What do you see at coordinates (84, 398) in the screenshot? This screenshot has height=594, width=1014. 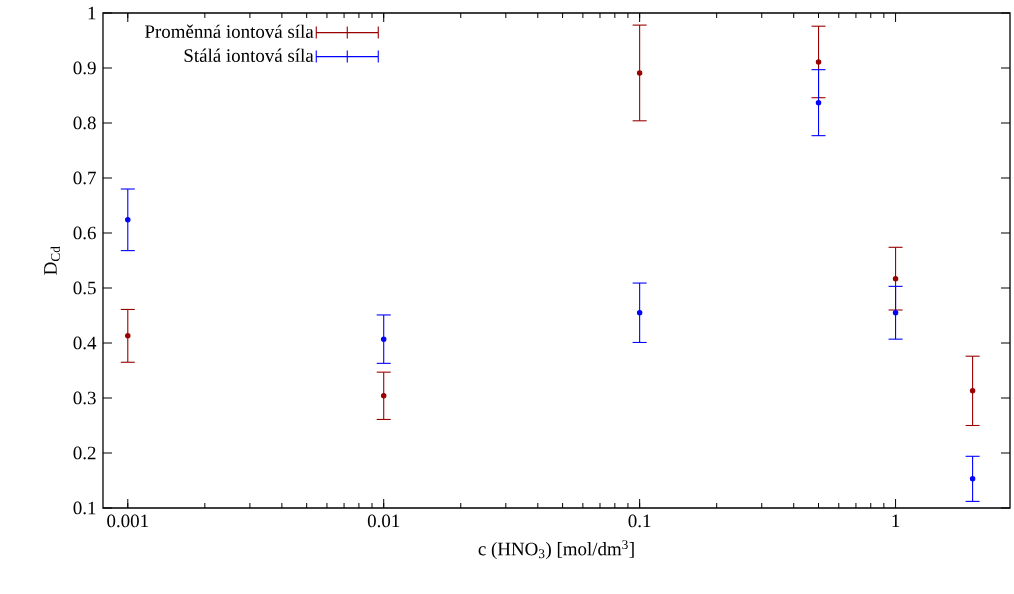 I see `y-tick-label: 0.3` at bounding box center [84, 398].